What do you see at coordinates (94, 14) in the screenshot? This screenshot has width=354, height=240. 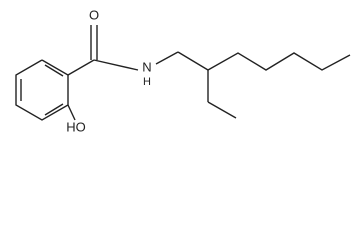 I see `atom-label: O` at bounding box center [94, 14].